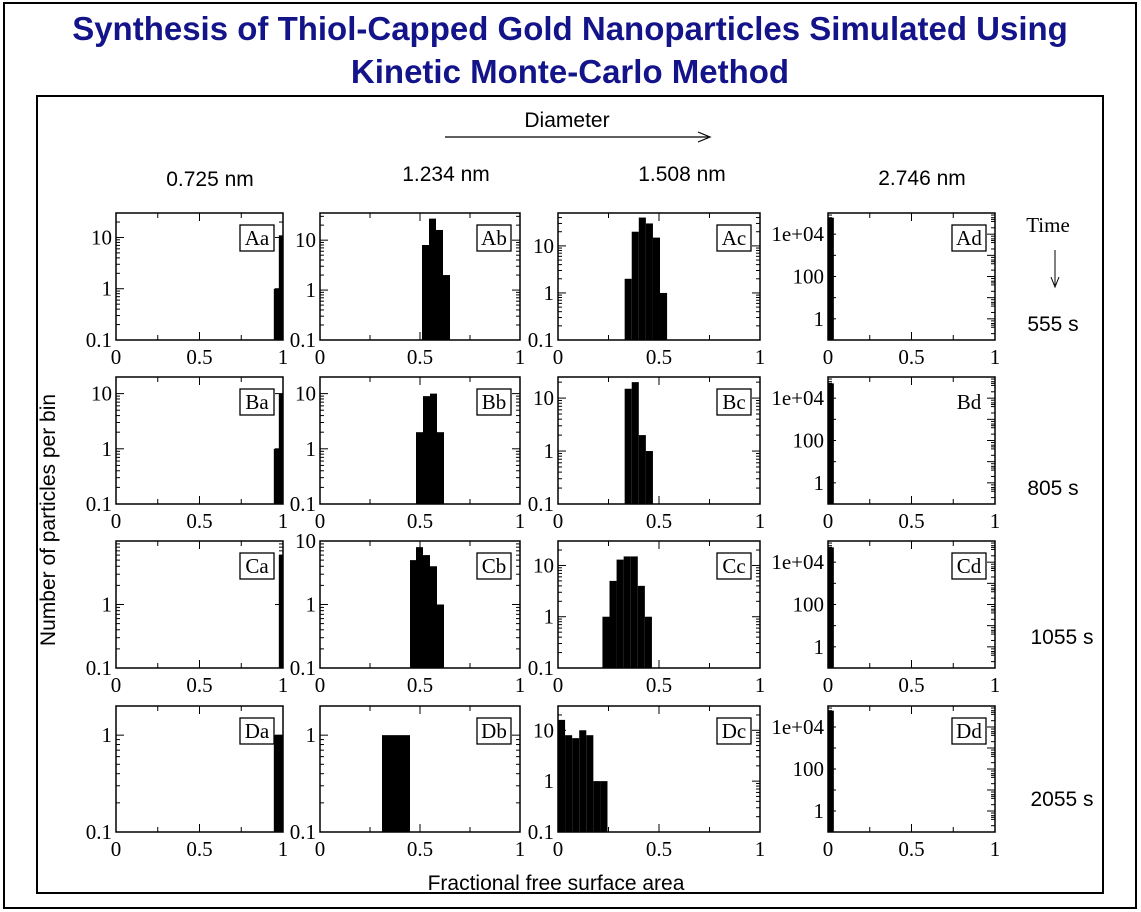 The image size is (1141, 912). I want to click on panel-aa: 0 0.5 1 0.1 1 10 Aa, so click(187, 290).